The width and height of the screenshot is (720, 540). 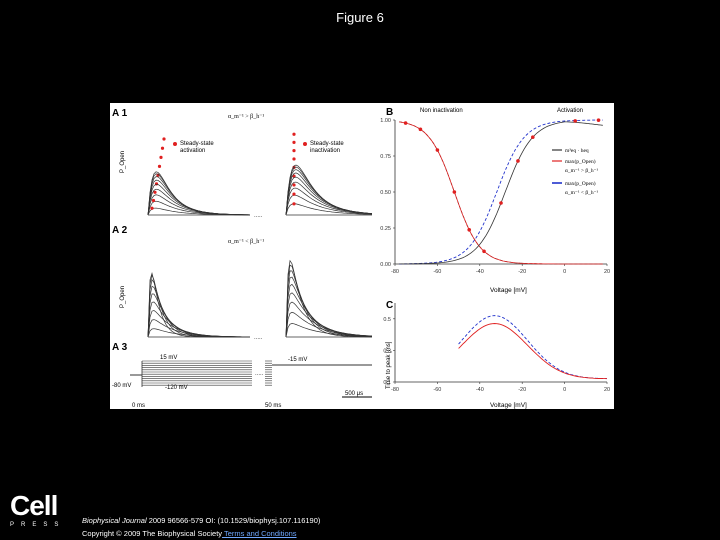 What do you see at coordinates (120, 113) in the screenshot?
I see `panel-a1-label: A 1` at bounding box center [120, 113].